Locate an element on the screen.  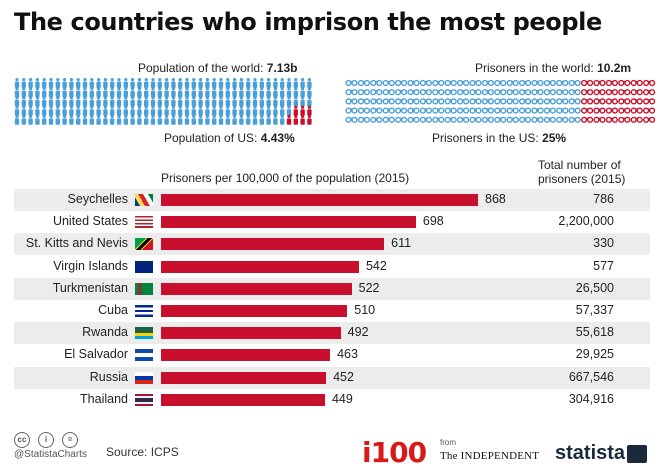
no-derivatives-icon: = is located at coordinates (70, 440).